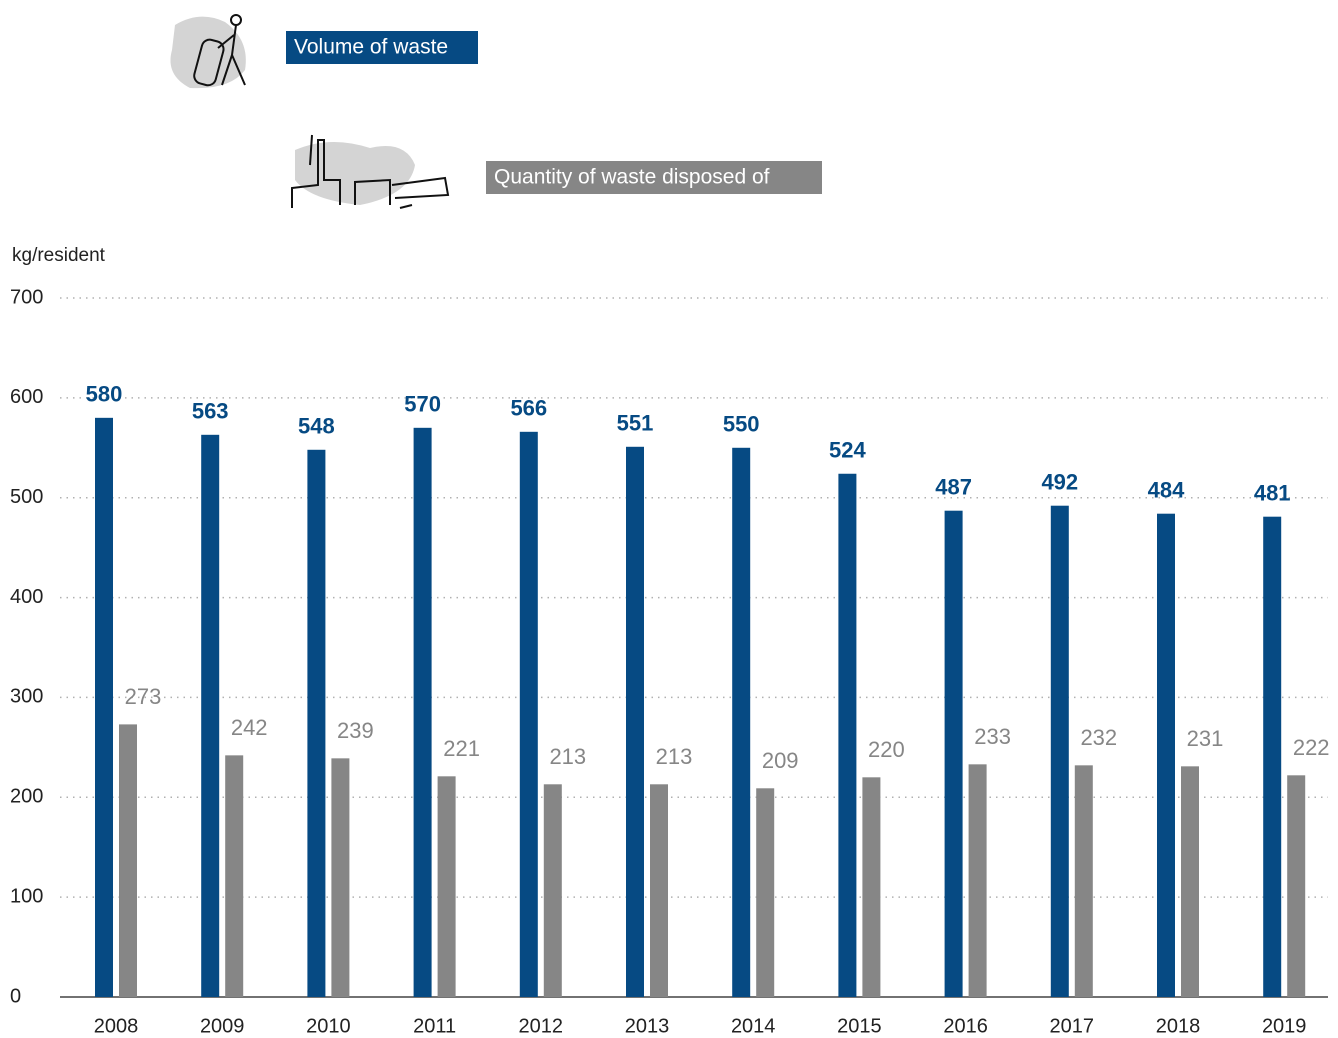  Describe the element at coordinates (222, 1026) in the screenshot. I see `x-tick-label: 2009` at that location.